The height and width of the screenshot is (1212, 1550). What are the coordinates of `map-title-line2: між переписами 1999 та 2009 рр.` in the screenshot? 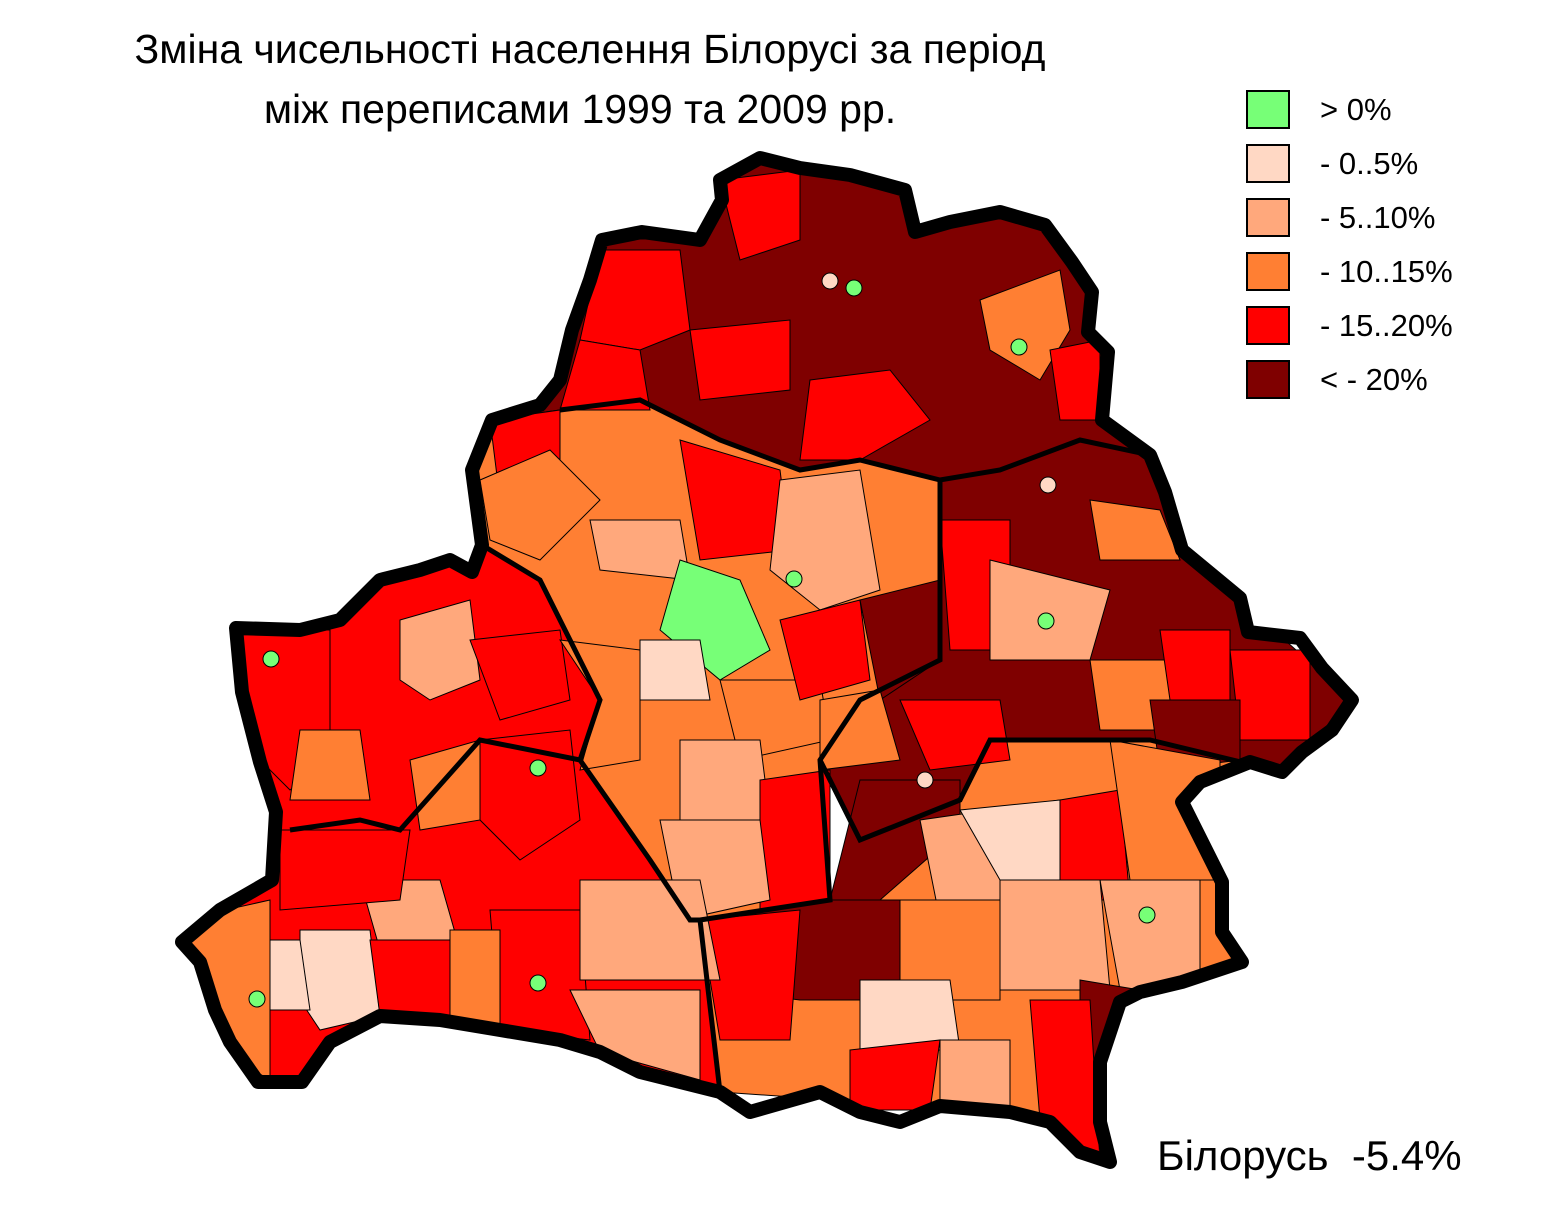 It's located at (580, 109).